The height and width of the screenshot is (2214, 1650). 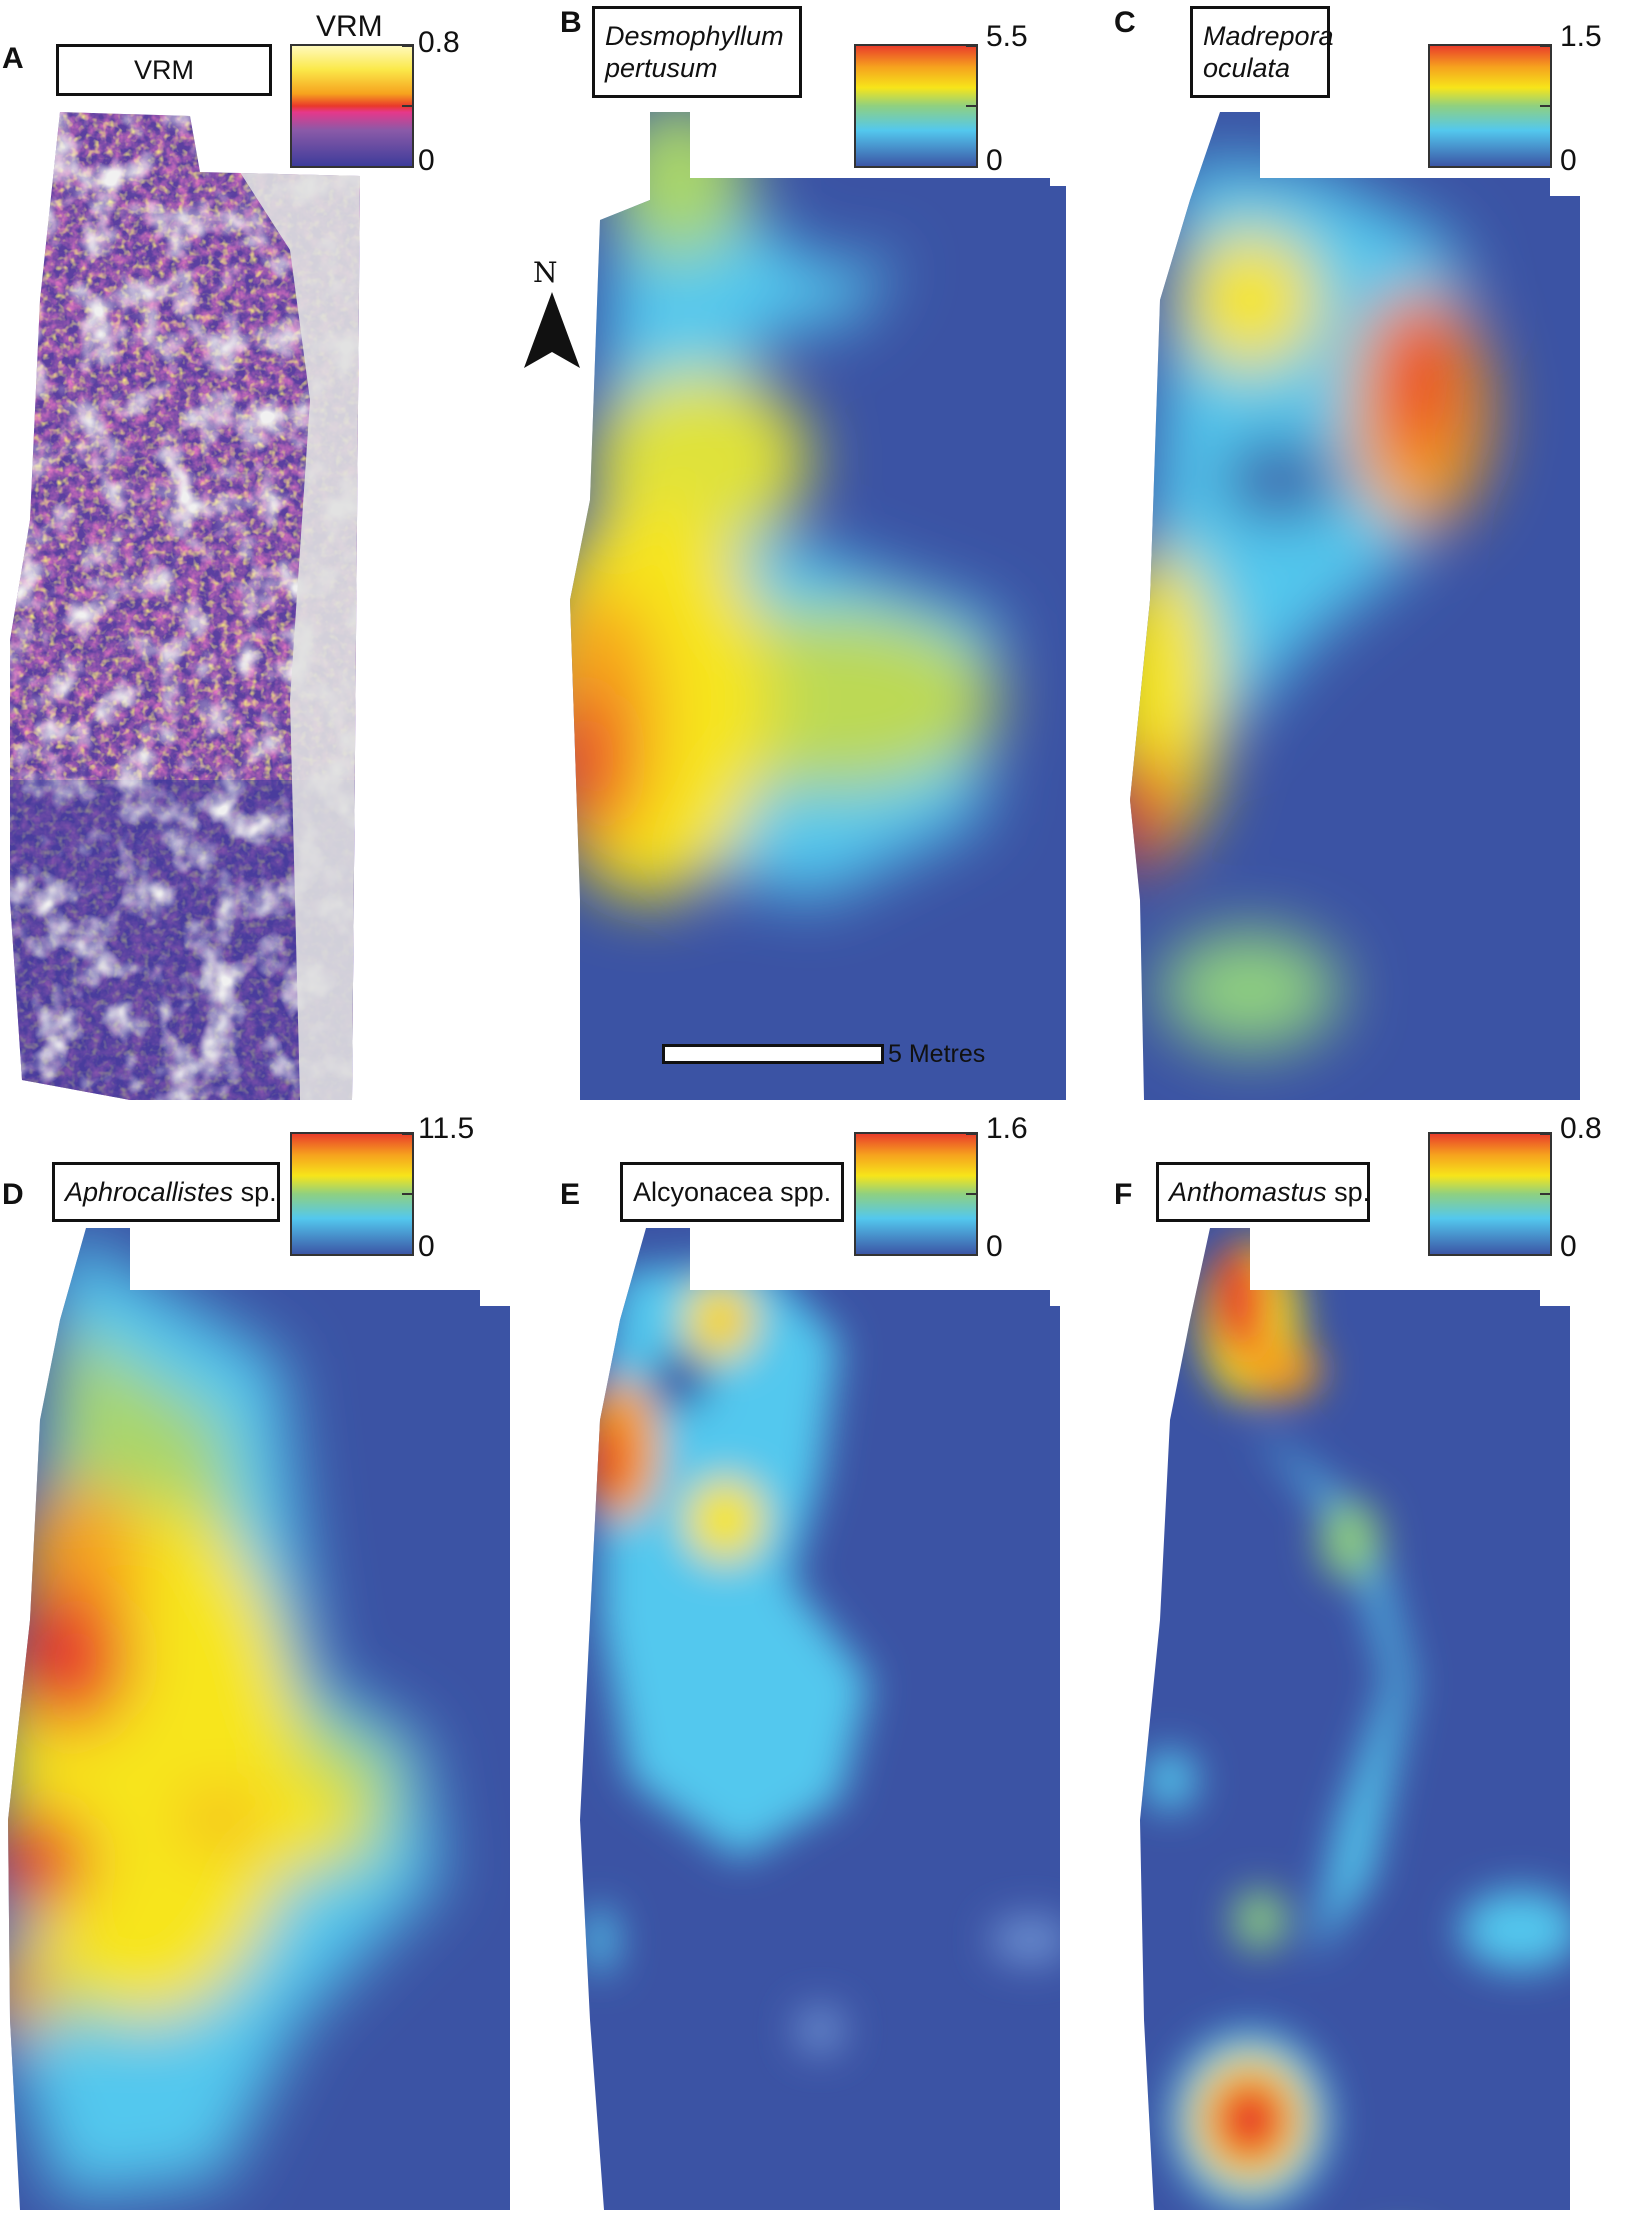 What do you see at coordinates (552, 330) in the screenshot?
I see `north-arrow-icon` at bounding box center [552, 330].